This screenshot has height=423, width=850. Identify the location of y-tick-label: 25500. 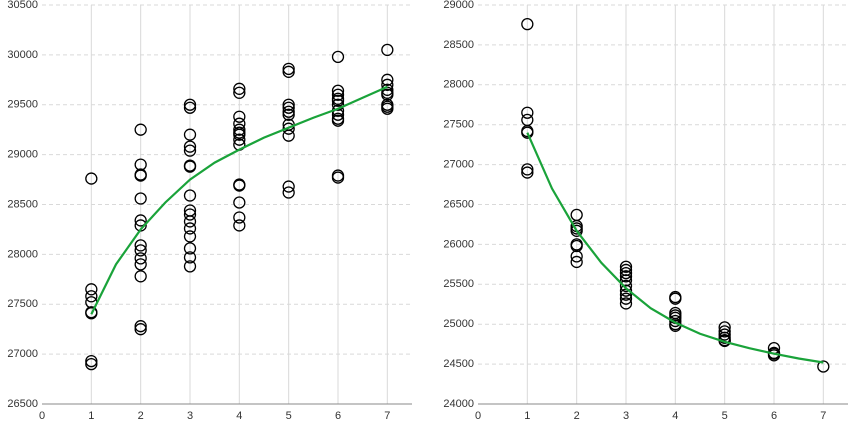
(458, 284).